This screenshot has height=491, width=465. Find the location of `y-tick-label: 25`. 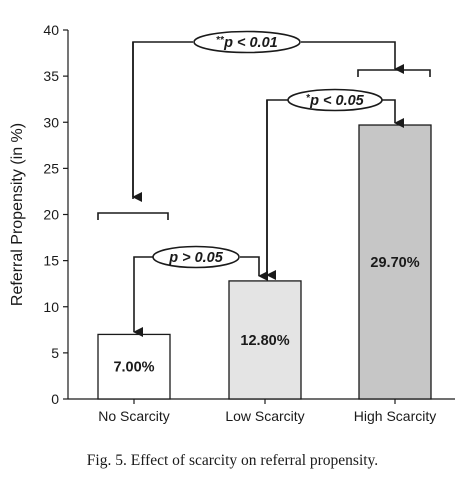

y-tick-label: 25 is located at coordinates (51, 168).